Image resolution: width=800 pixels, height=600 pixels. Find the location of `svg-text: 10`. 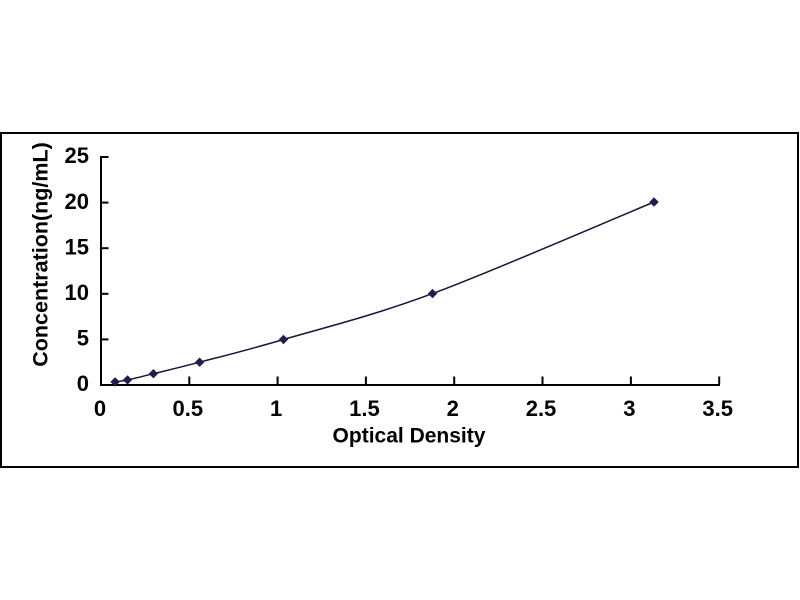

svg-text: 10 is located at coordinates (77, 292).